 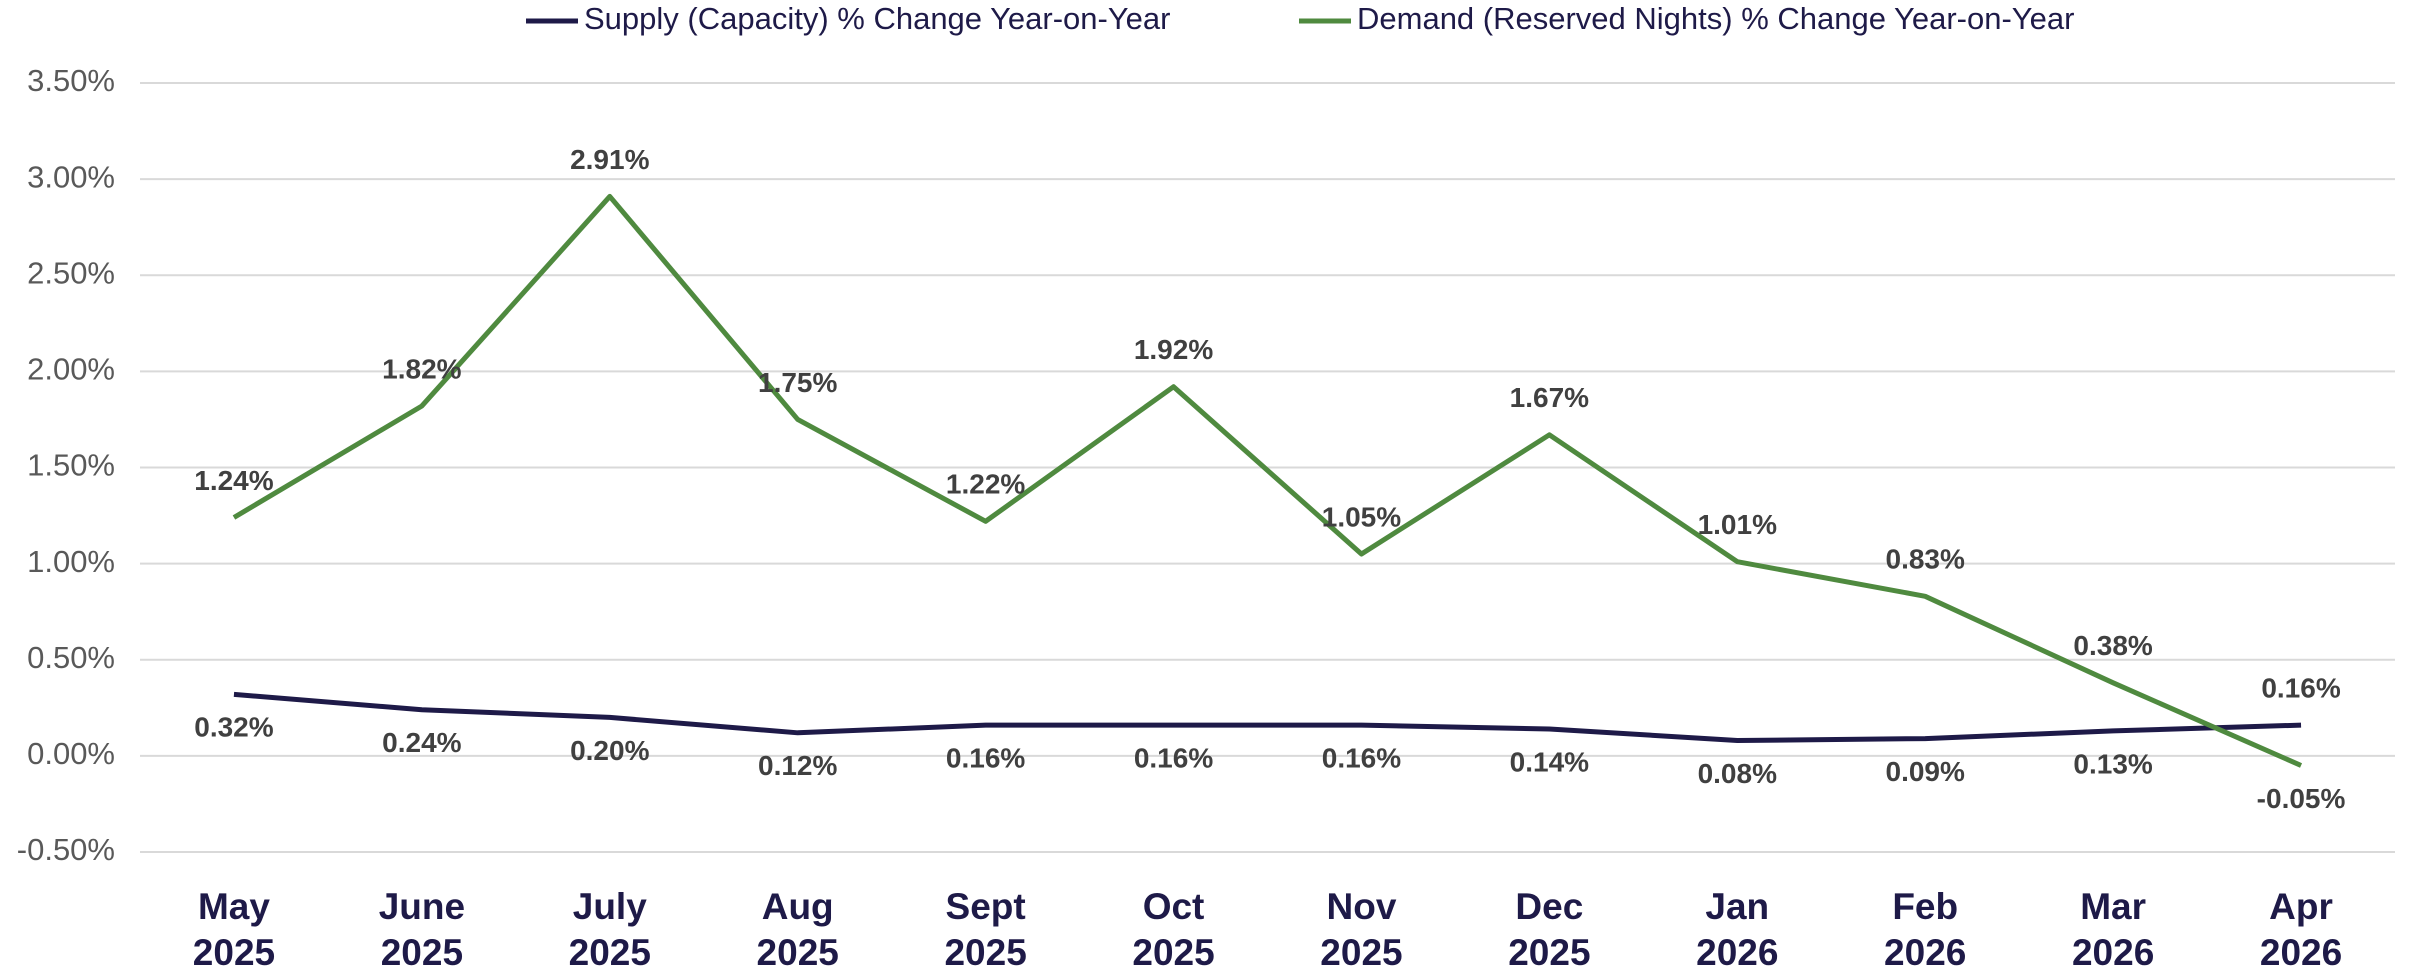 What do you see at coordinates (71, 176) in the screenshot?
I see `y-tick-label: 3.00%` at bounding box center [71, 176].